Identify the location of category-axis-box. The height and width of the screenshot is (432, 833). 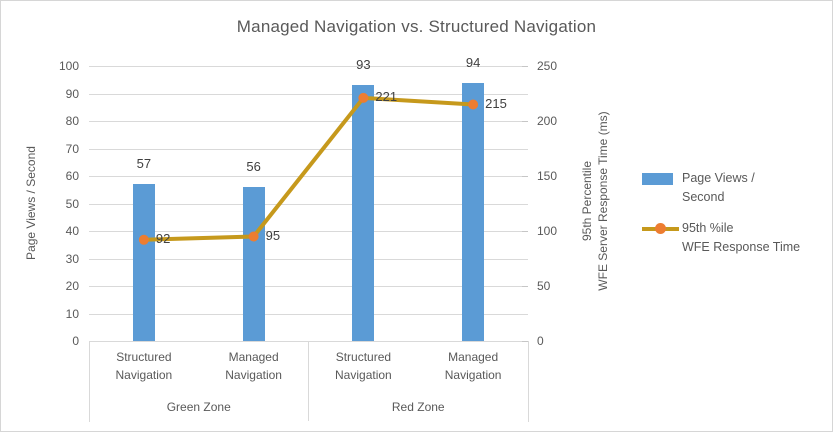
(309, 381).